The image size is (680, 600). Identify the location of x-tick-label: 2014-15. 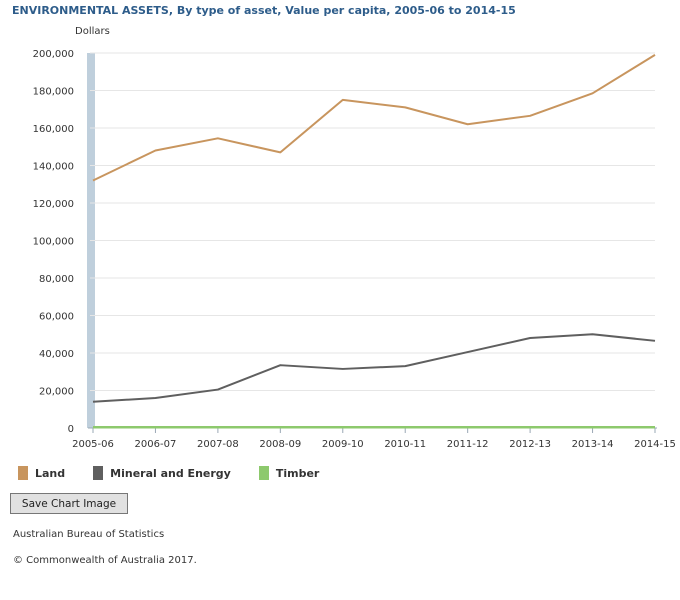
(655, 444).